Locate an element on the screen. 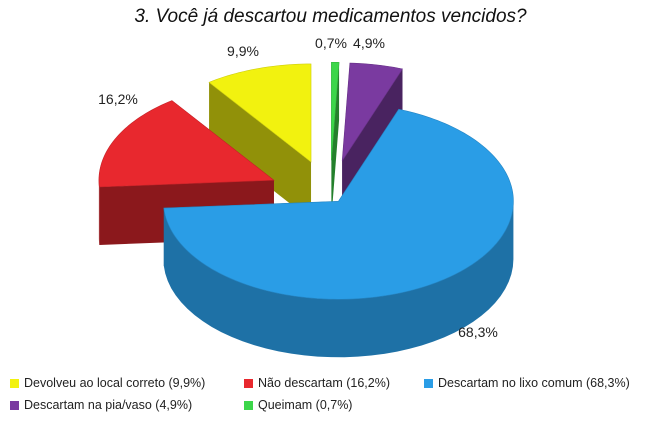 The height and width of the screenshot is (433, 661). legend-item-lixo-comum: Descartam no lixo comum (68,3%) is located at coordinates (527, 383).